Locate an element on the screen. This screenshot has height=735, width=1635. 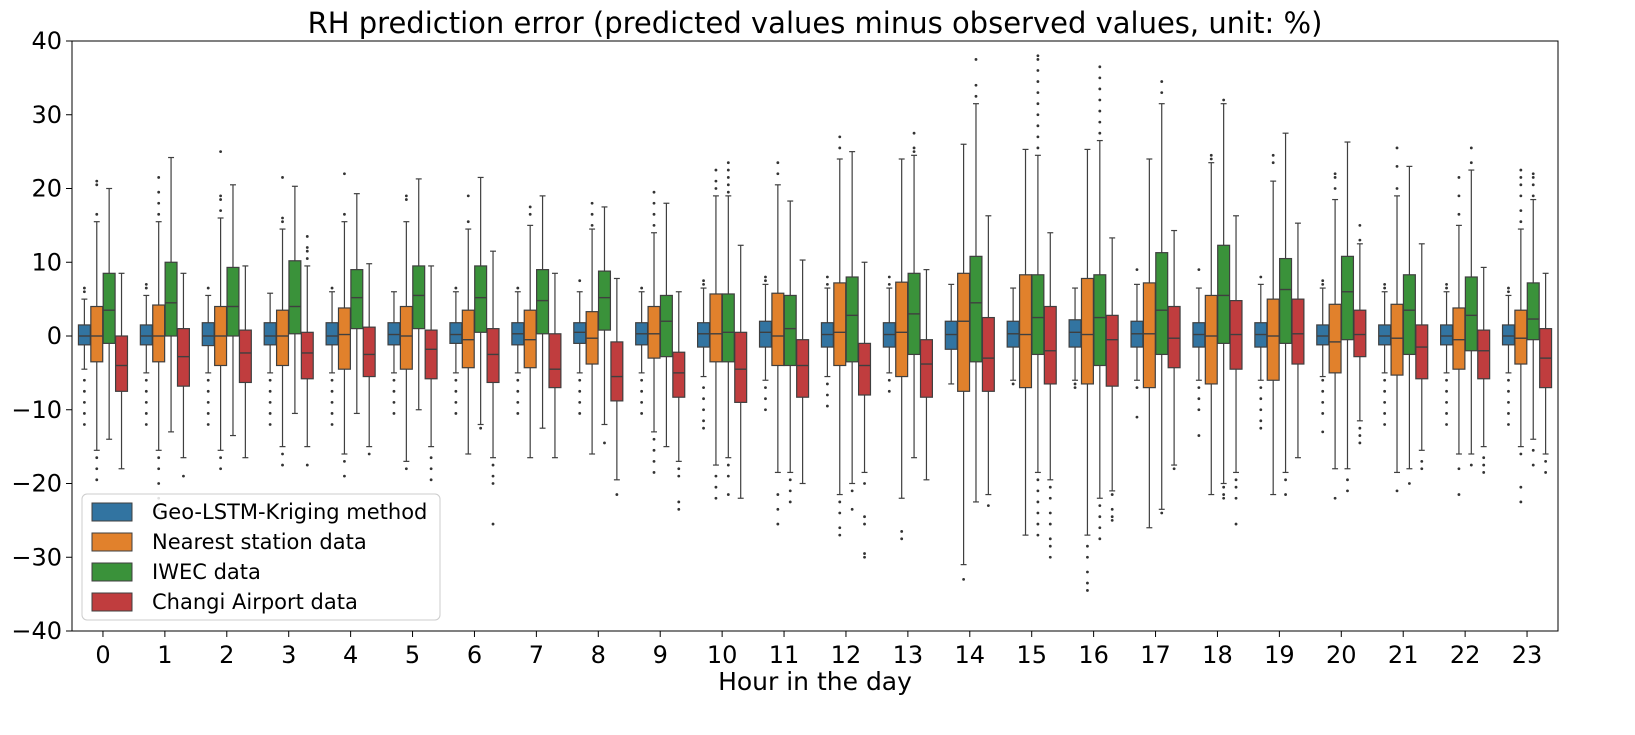
legend-item: IWEC data is located at coordinates (176, 572).